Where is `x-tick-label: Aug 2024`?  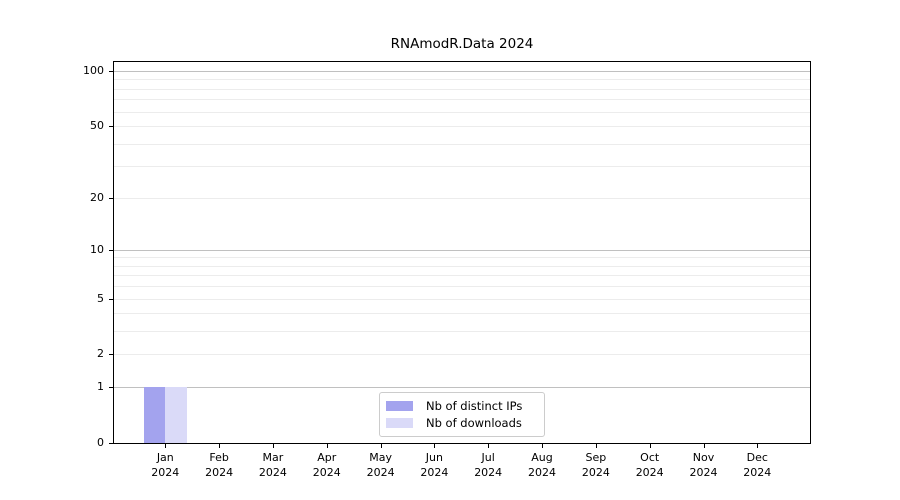 x-tick-label: Aug 2024 is located at coordinates (542, 465).